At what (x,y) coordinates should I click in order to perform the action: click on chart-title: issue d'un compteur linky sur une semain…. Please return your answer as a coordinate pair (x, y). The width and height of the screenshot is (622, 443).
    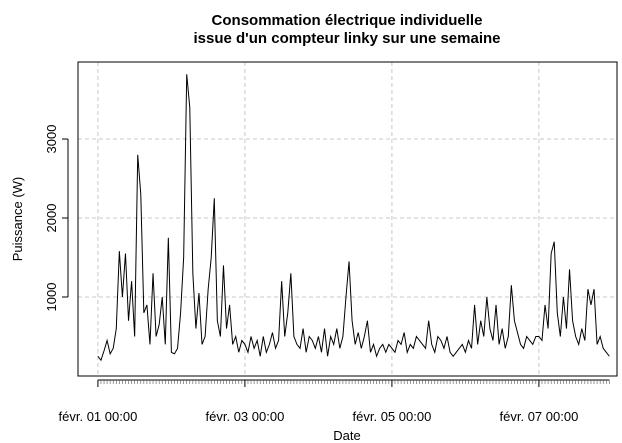
    Looking at the image, I should click on (347, 38).